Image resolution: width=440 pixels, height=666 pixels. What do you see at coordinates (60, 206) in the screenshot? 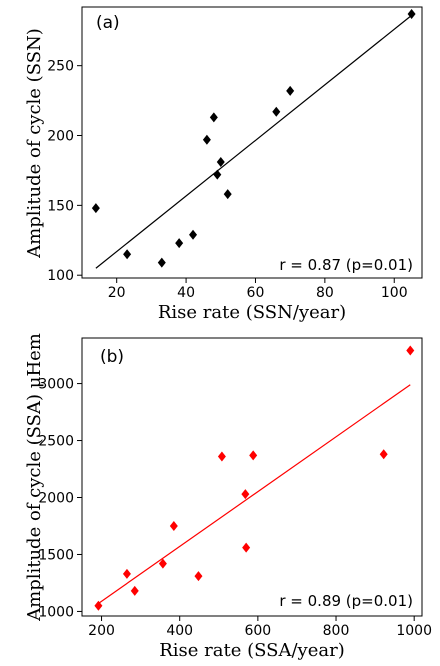
I see `y-tick-label: 150` at bounding box center [60, 206].